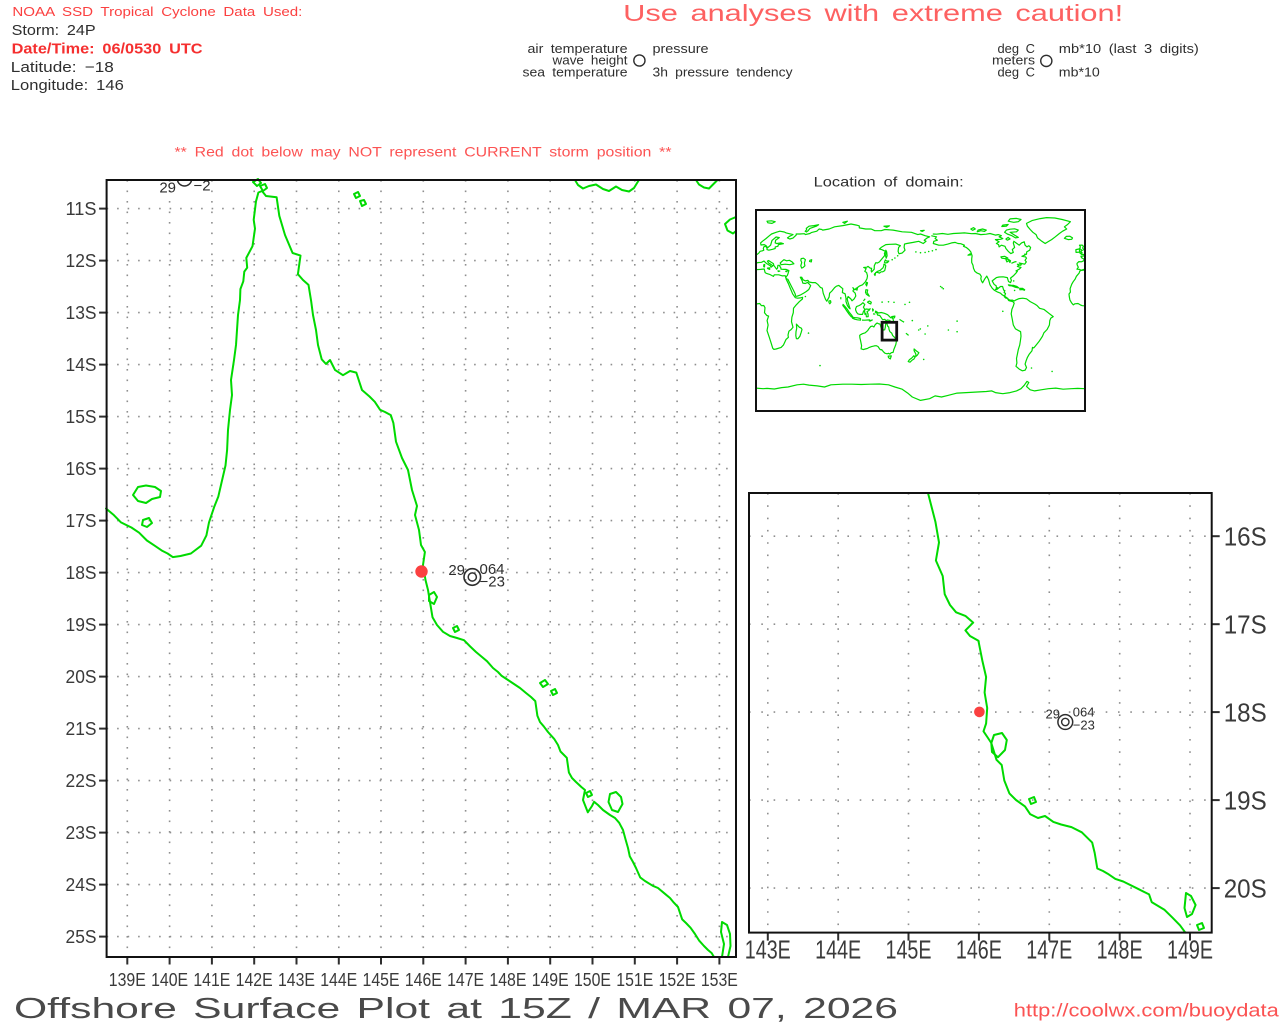 The image size is (1280, 1029). What do you see at coordinates (67, 85) in the screenshot?
I see `svg-text: Longitude: 146` at bounding box center [67, 85].